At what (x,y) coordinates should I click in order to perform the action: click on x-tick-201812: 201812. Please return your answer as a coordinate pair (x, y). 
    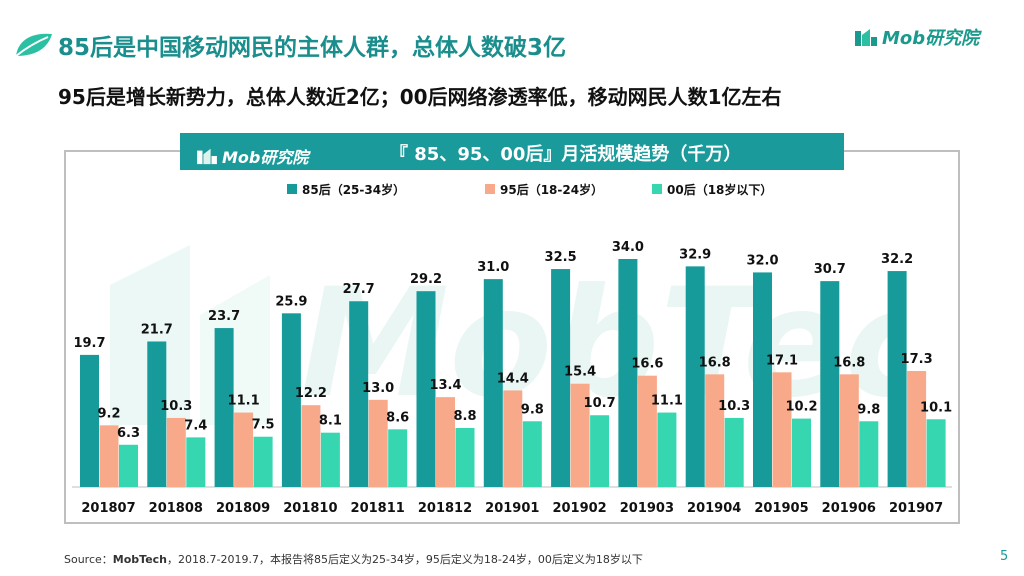
    Looking at the image, I should click on (445, 508).